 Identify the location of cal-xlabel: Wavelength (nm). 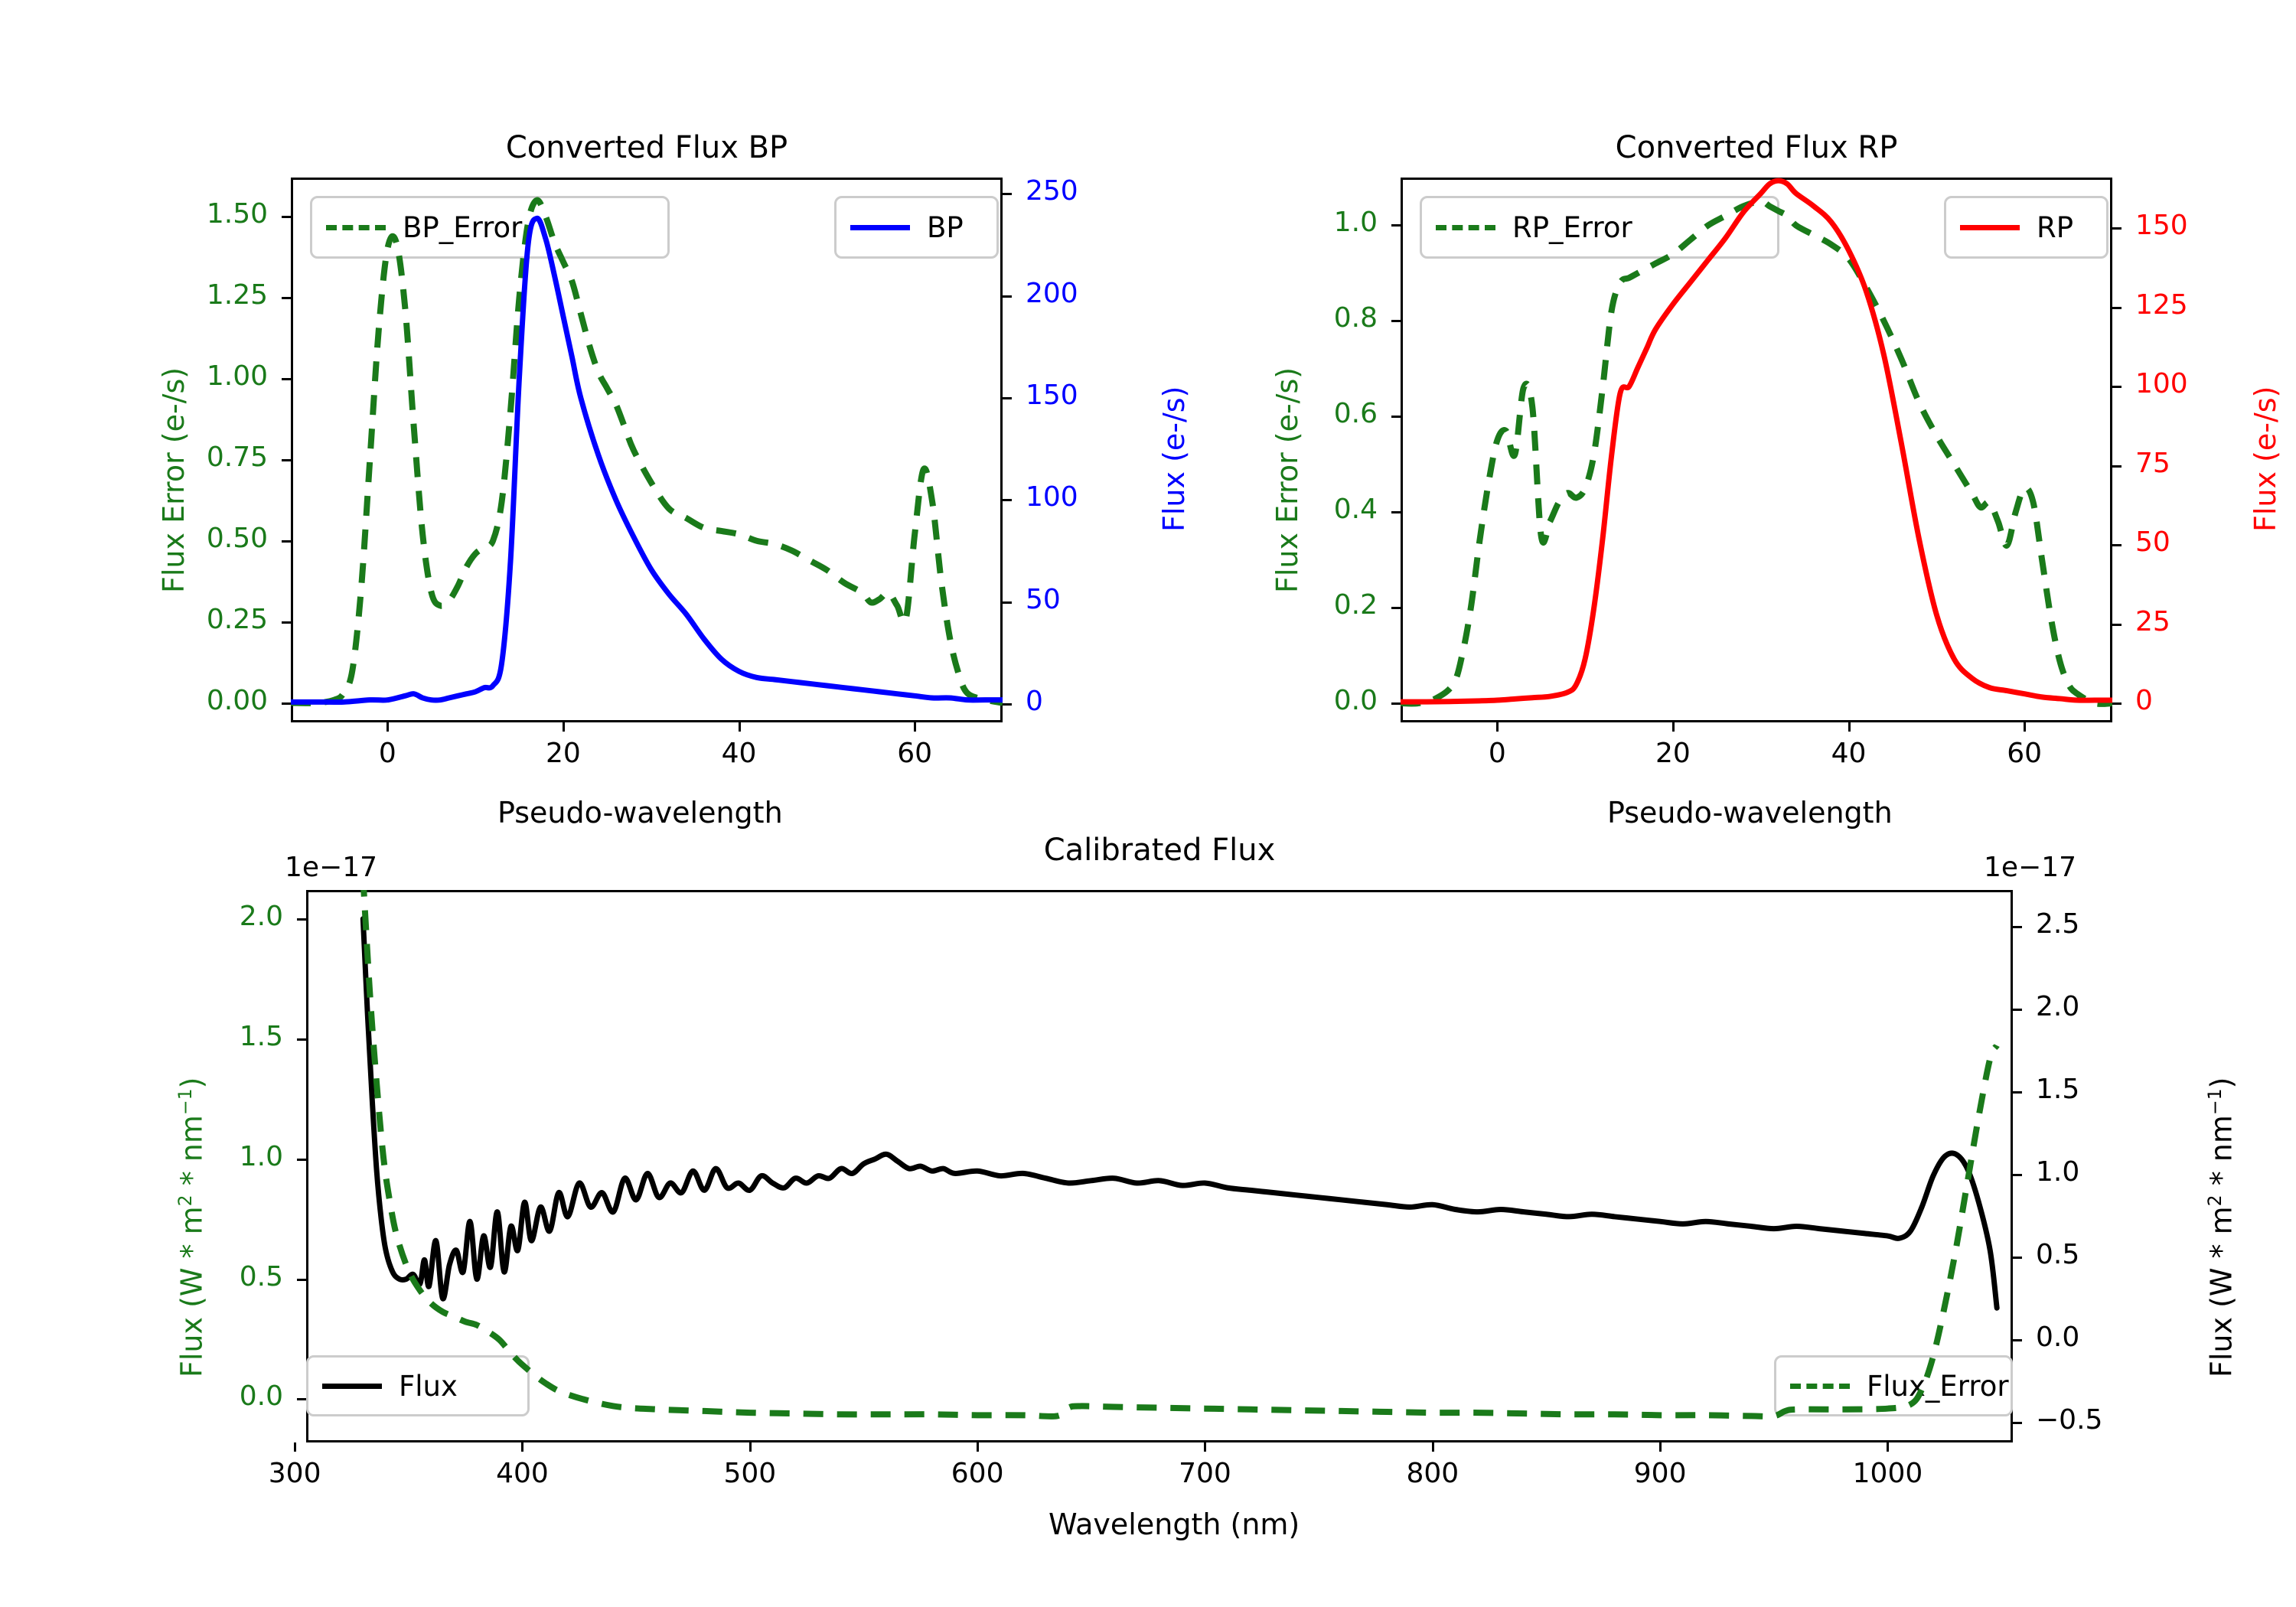
(1174, 1524).